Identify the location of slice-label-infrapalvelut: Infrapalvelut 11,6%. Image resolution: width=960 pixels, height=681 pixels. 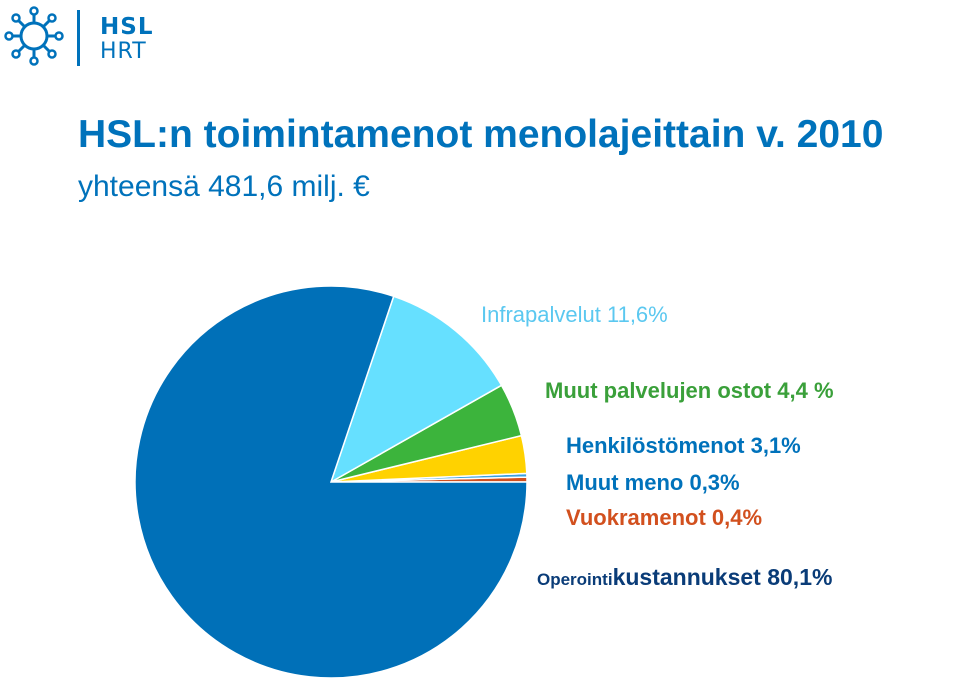
(574, 315).